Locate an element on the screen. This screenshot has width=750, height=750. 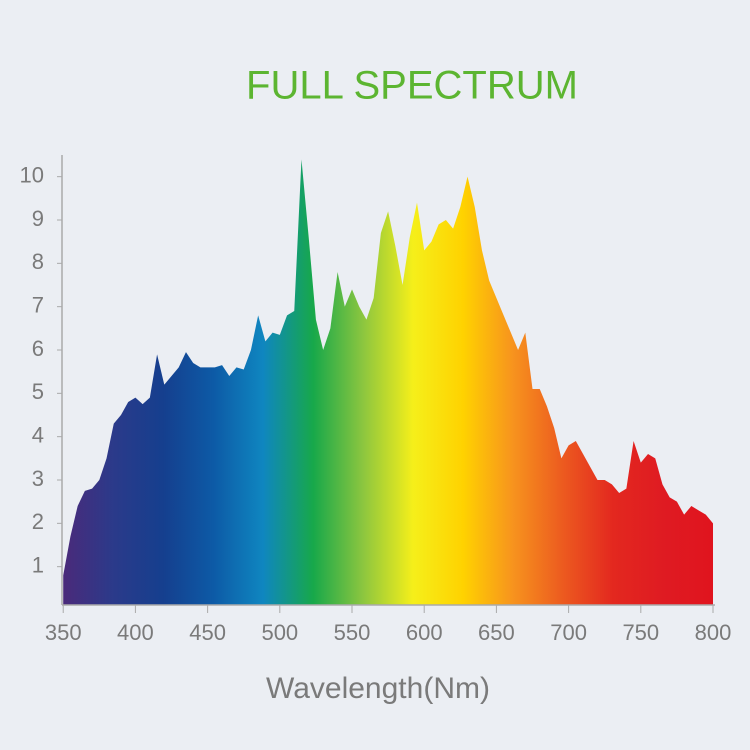
x-tick-label: 700 is located at coordinates (568, 632).